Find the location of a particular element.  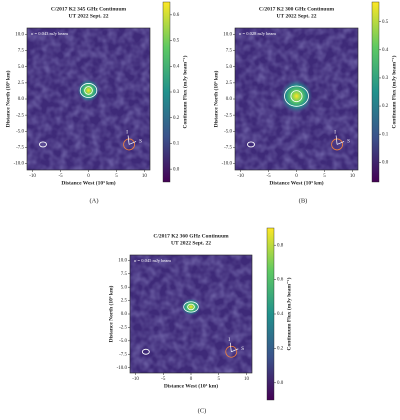

annotation: σ = 0.028 mJy beam is located at coordinates (257, 33).